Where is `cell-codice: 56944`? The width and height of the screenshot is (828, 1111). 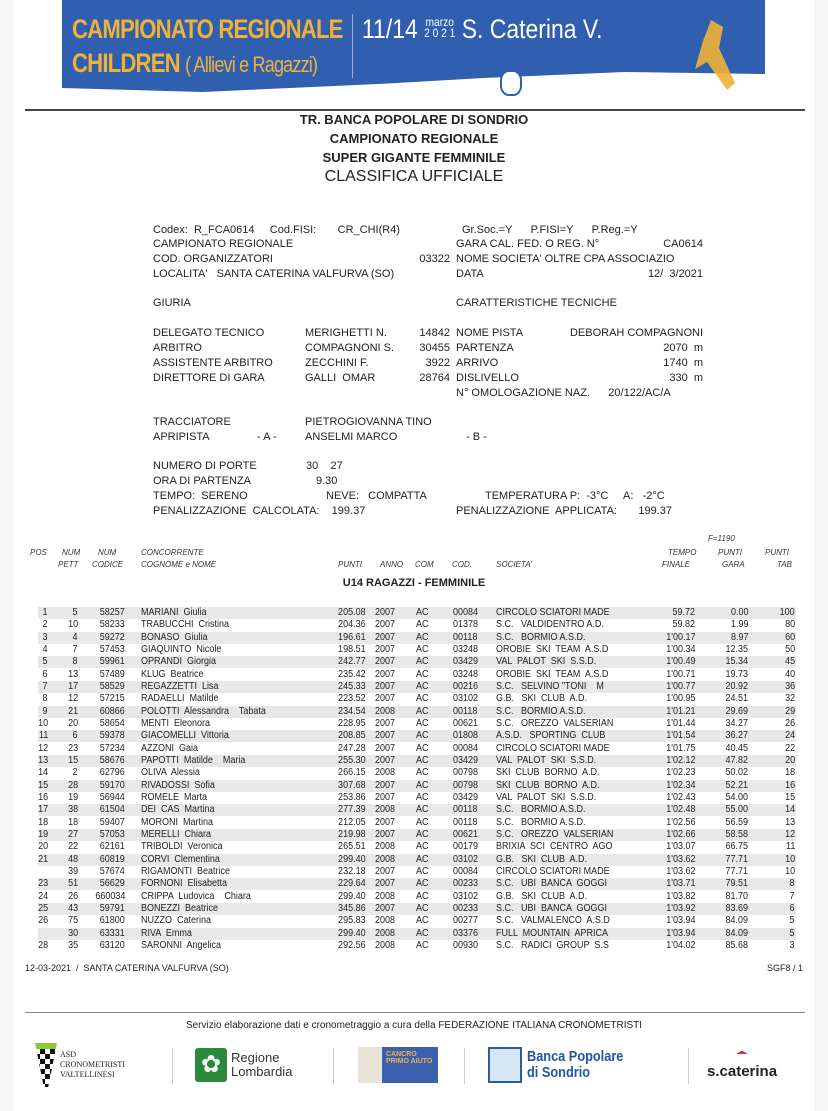 cell-codice: 56944 is located at coordinates (112, 797).